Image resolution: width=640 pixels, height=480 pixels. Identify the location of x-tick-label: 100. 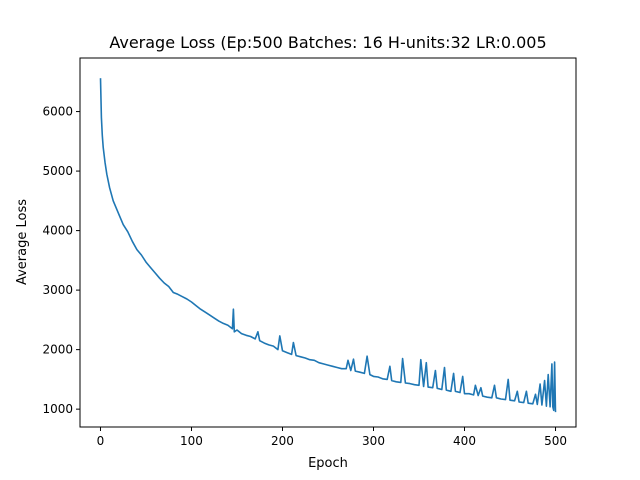
(191, 441).